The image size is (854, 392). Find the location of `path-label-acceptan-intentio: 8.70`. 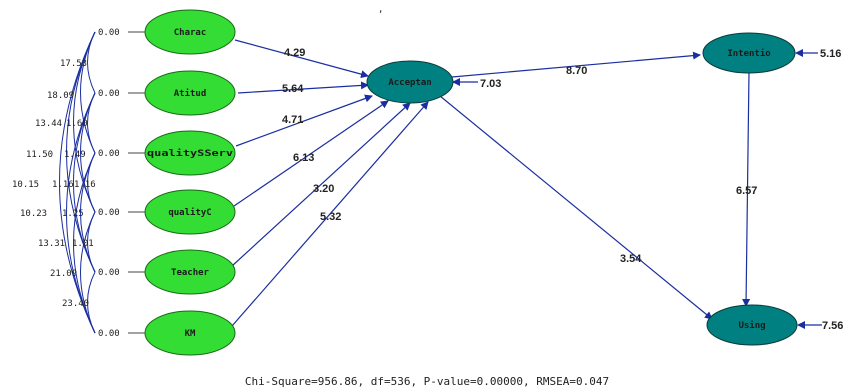

path-label-acceptan-intentio: 8.70 is located at coordinates (576, 71).